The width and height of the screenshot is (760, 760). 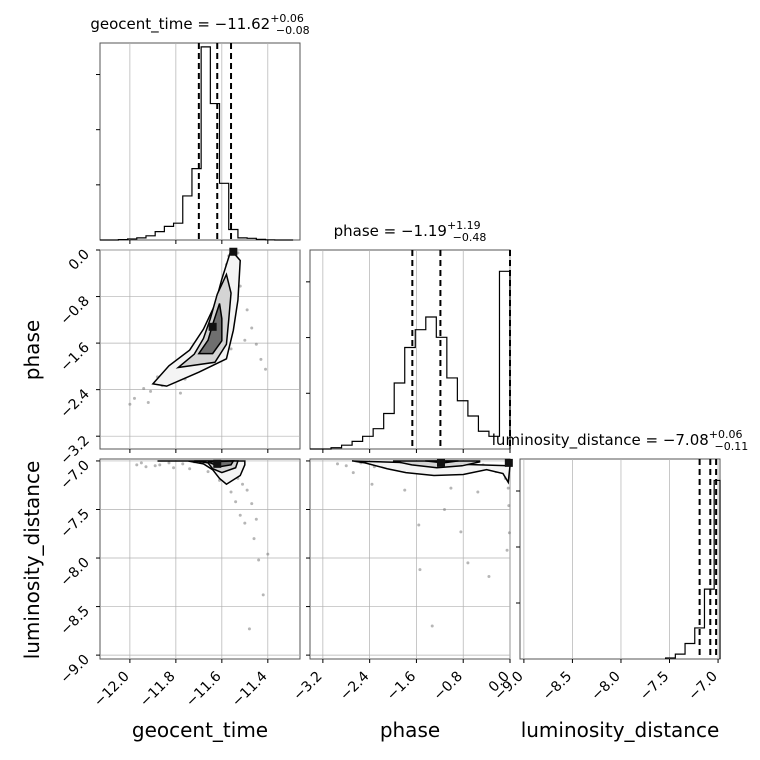 I want to click on x-tick-label: −2.4, so click(x=354, y=685).